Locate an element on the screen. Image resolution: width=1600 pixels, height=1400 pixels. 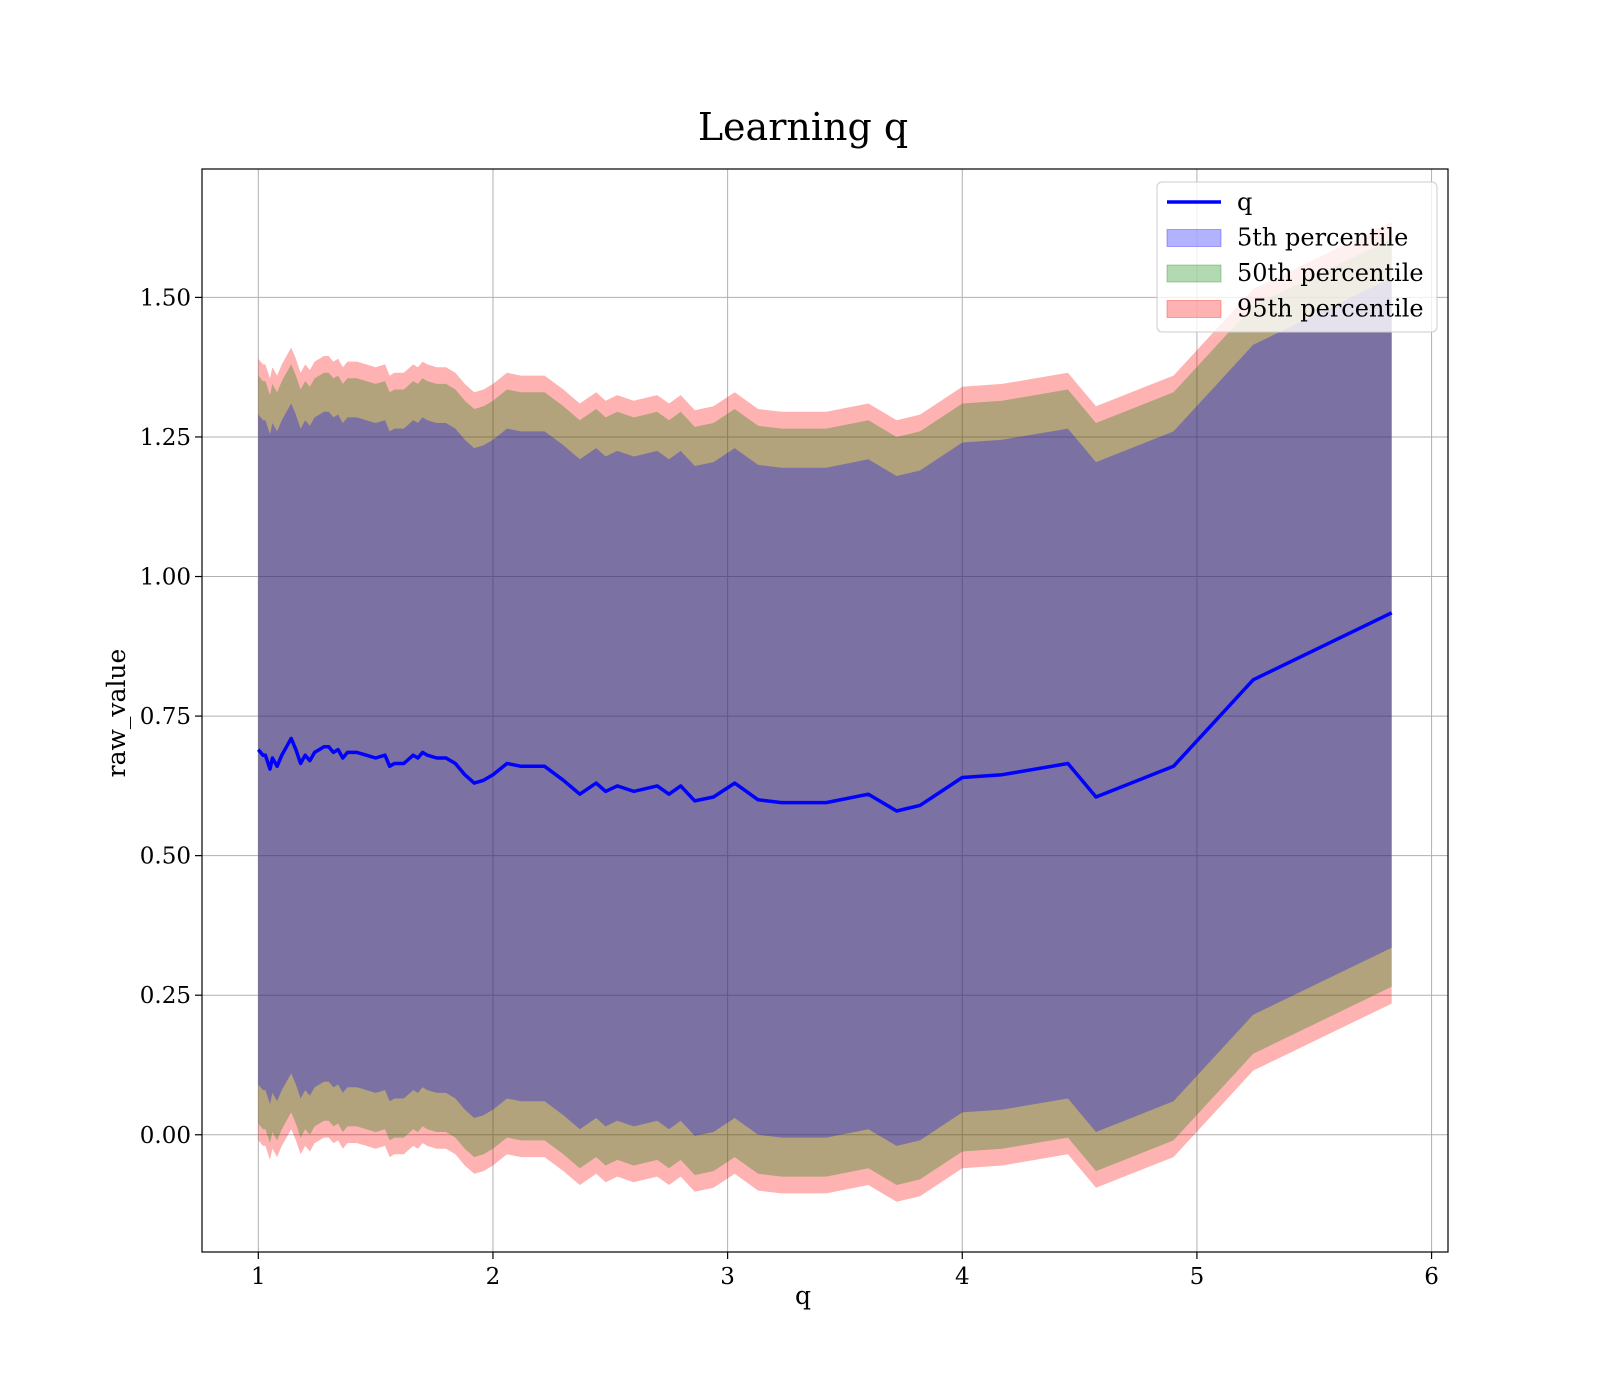
x-tick-label: 1 is located at coordinates (258, 1277).